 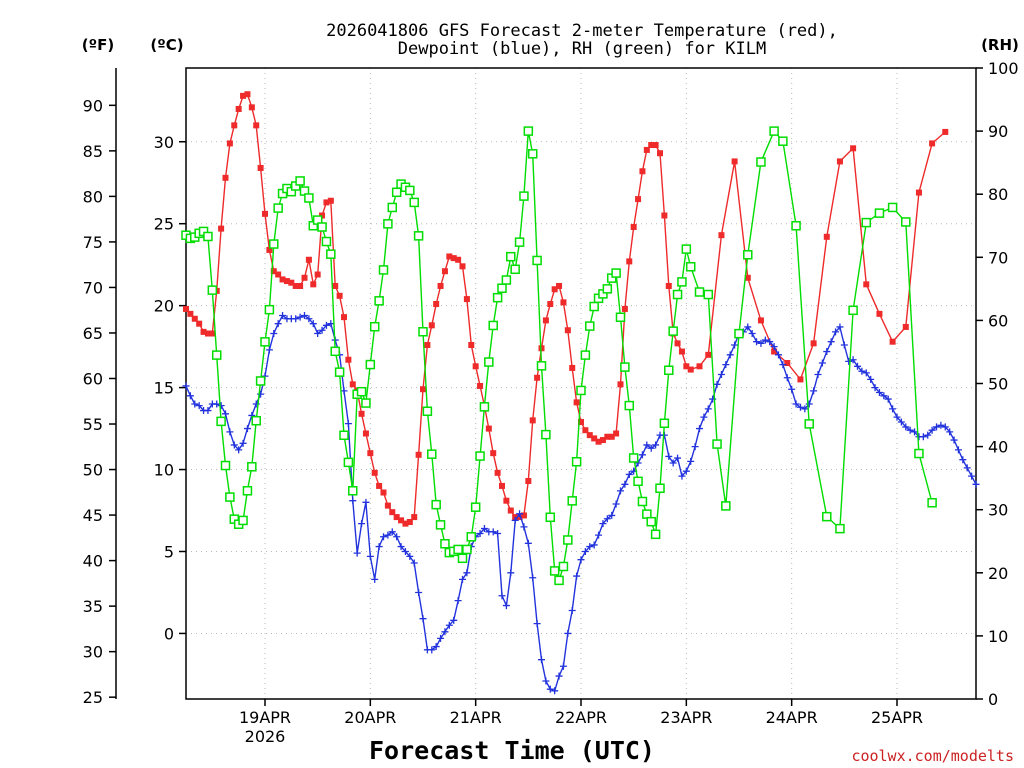 What do you see at coordinates (998, 510) in the screenshot?
I see `rh-tick-label: 30` at bounding box center [998, 510].